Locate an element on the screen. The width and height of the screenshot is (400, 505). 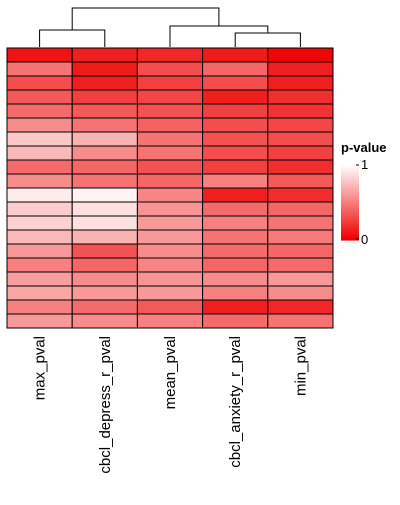
legend-tick-high: 1 is located at coordinates (364, 164).